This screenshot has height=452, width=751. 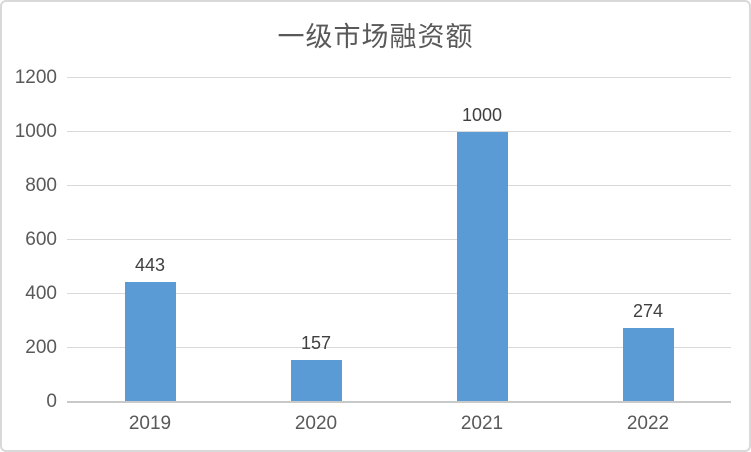 What do you see at coordinates (150, 342) in the screenshot?
I see `bar-2019` at bounding box center [150, 342].